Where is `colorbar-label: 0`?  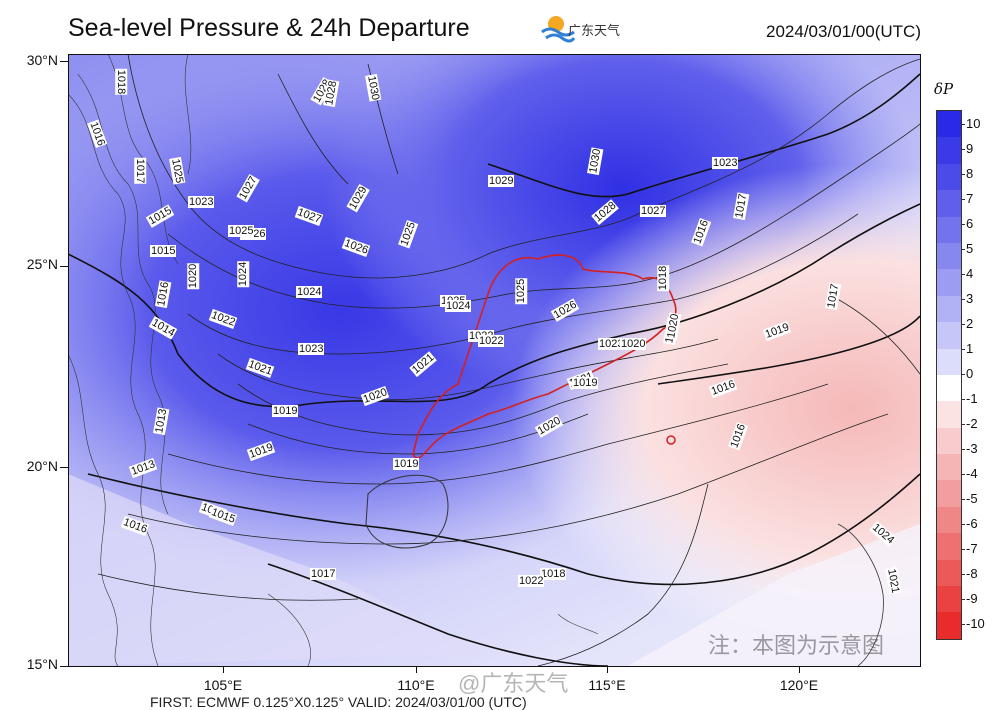
colorbar-label: 0 is located at coordinates (970, 373).